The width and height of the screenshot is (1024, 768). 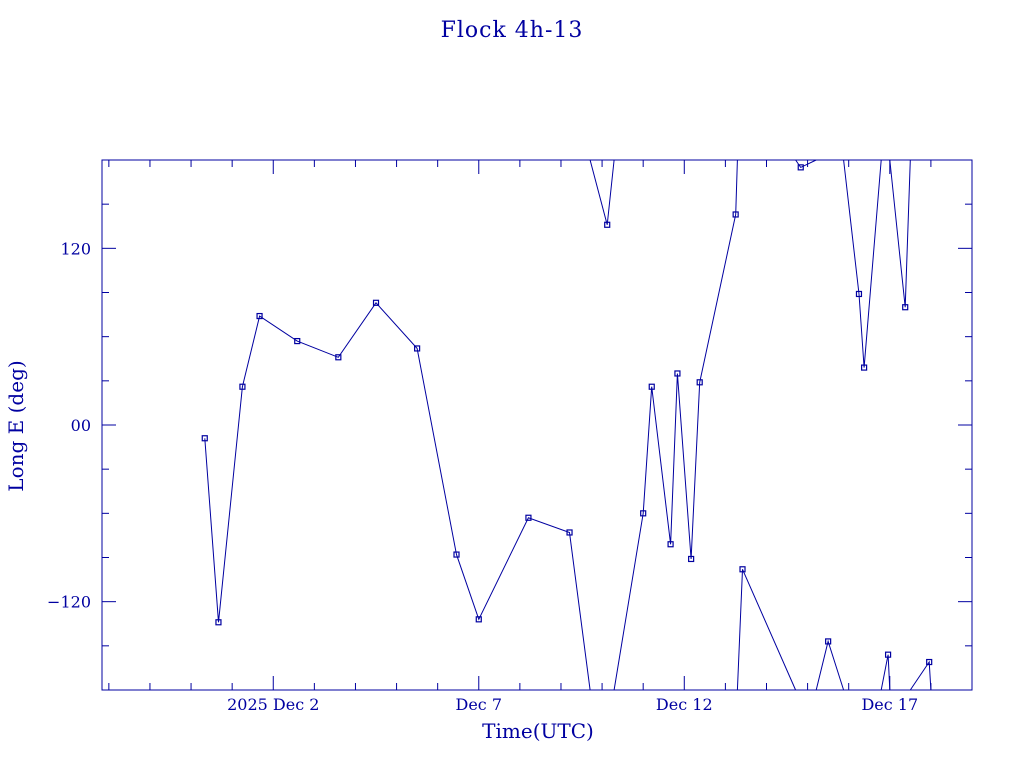 I want to click on x-tick-label: Dec 12, so click(x=684, y=704).